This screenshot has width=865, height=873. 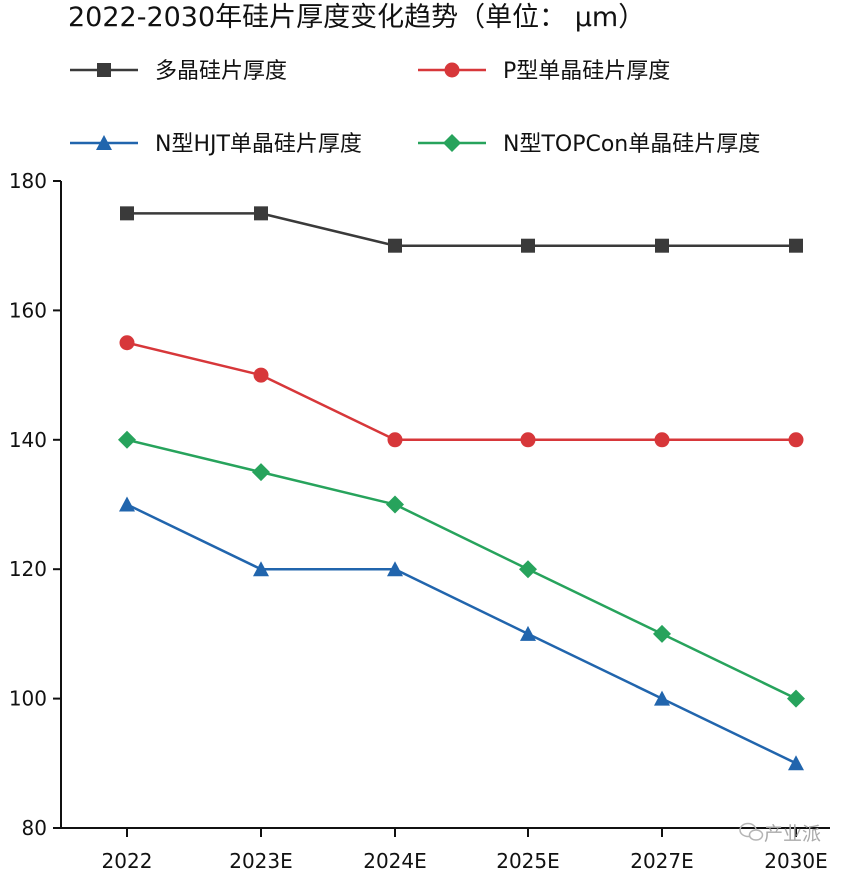 What do you see at coordinates (28, 699) in the screenshot?
I see `y-tick-label: 100` at bounding box center [28, 699].